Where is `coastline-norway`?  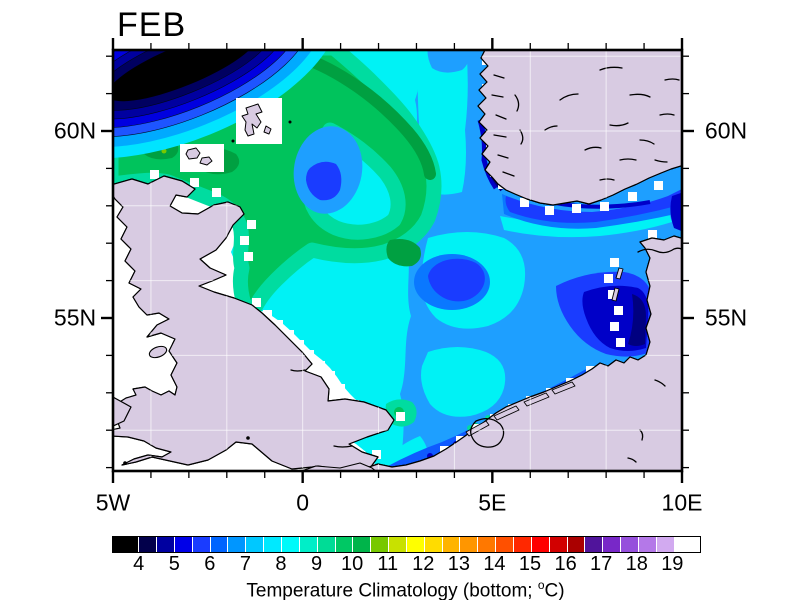
coastline-norway is located at coordinates (579, 128).